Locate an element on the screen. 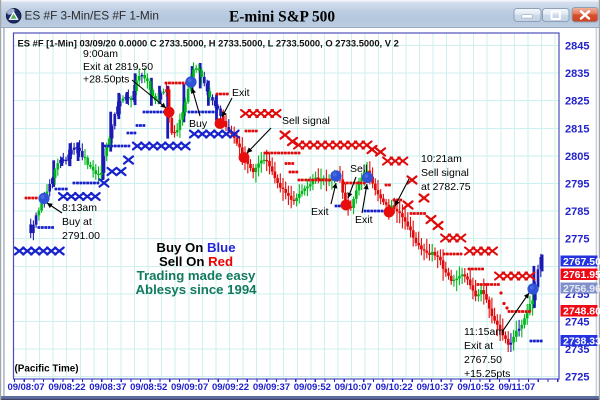  svg-text: at 2782.75 is located at coordinates (446, 187).